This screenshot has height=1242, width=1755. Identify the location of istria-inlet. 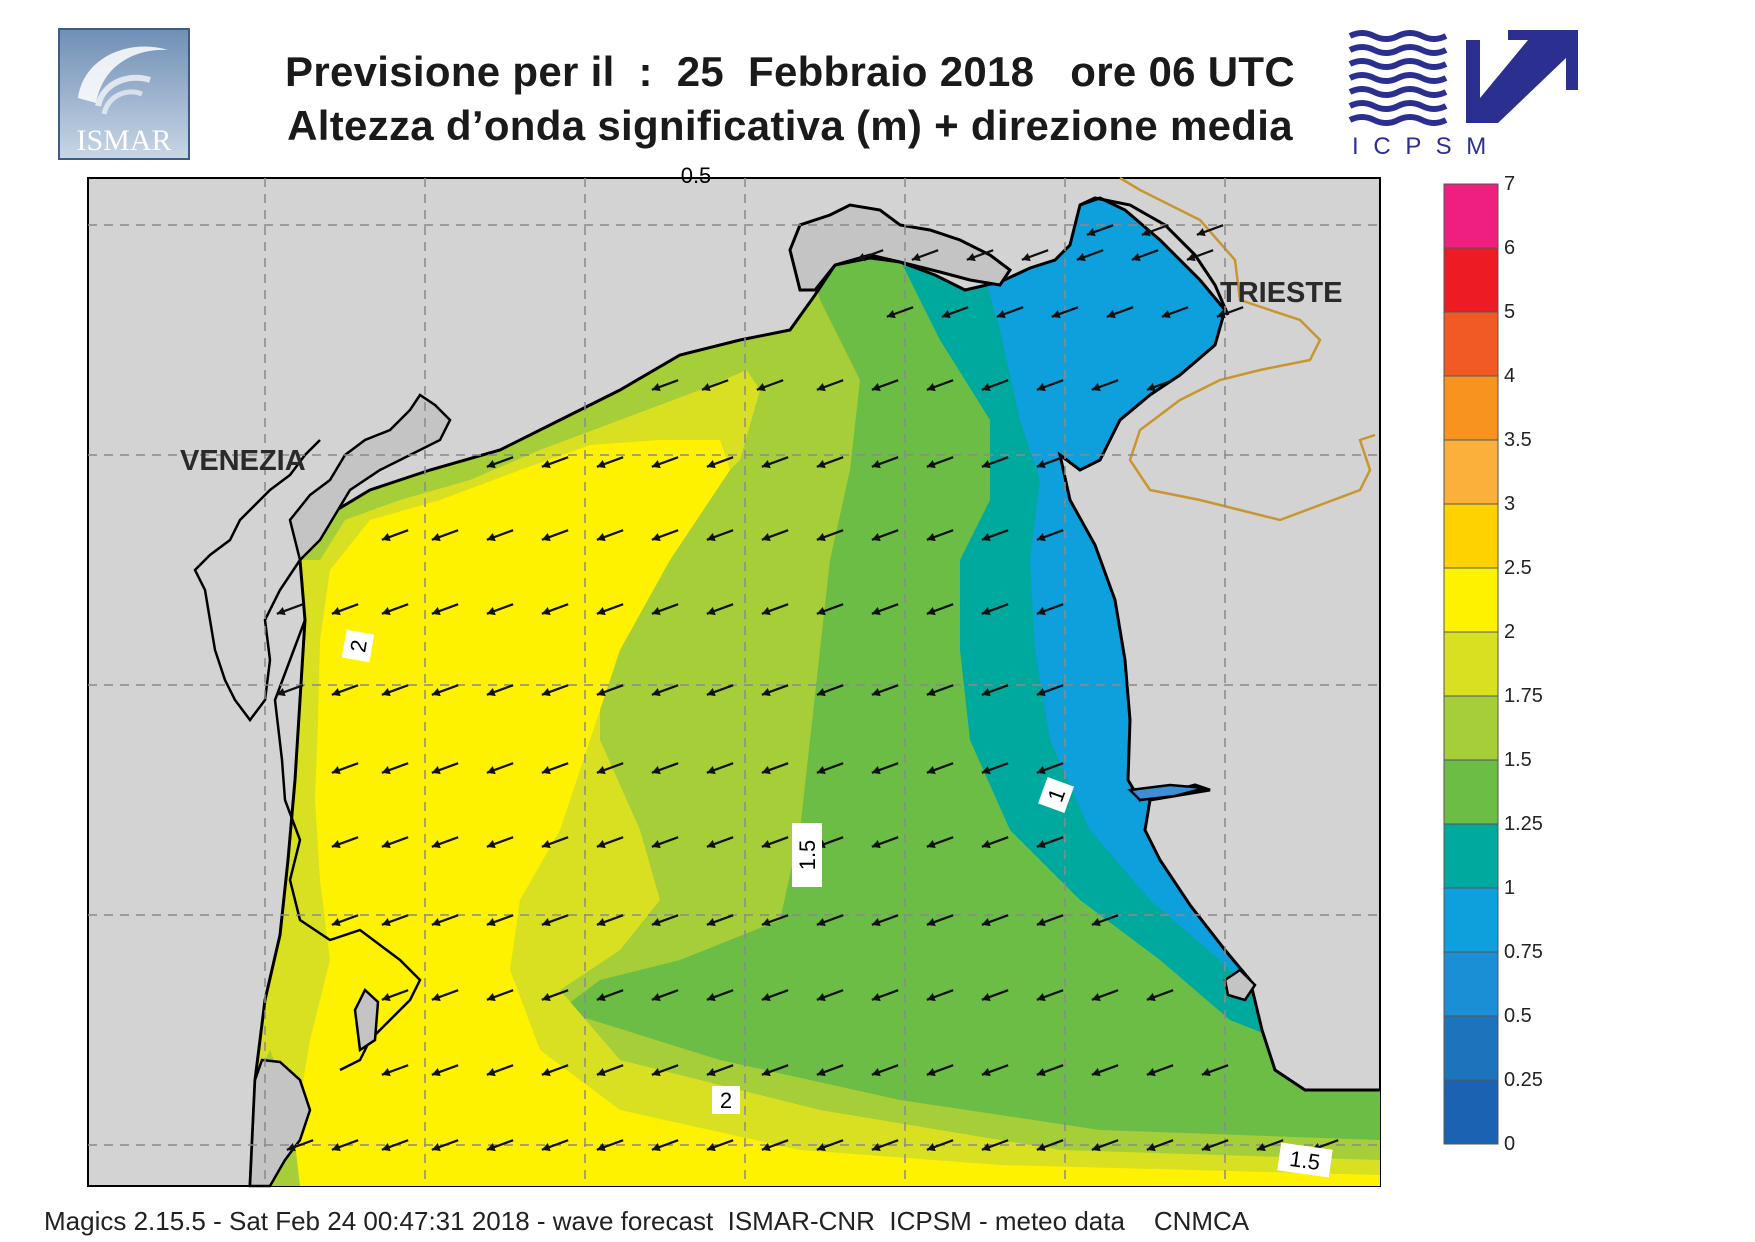
(1166, 792).